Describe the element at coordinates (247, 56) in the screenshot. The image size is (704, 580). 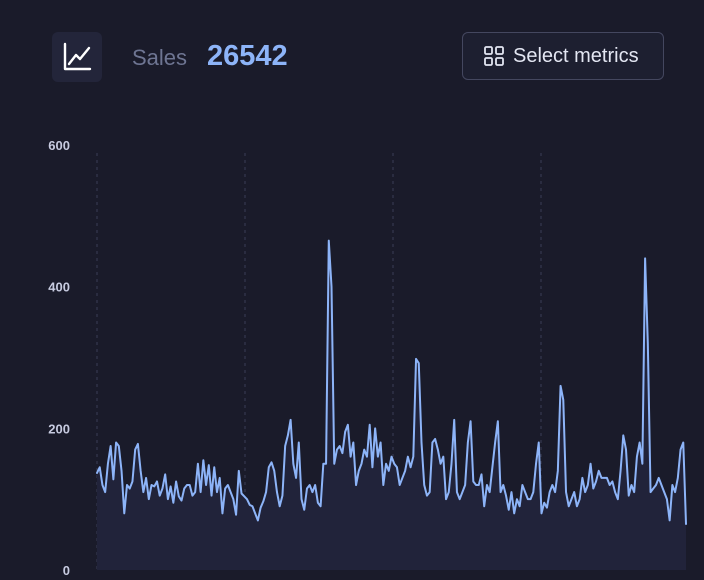
I see `metric-value: 26542` at that location.